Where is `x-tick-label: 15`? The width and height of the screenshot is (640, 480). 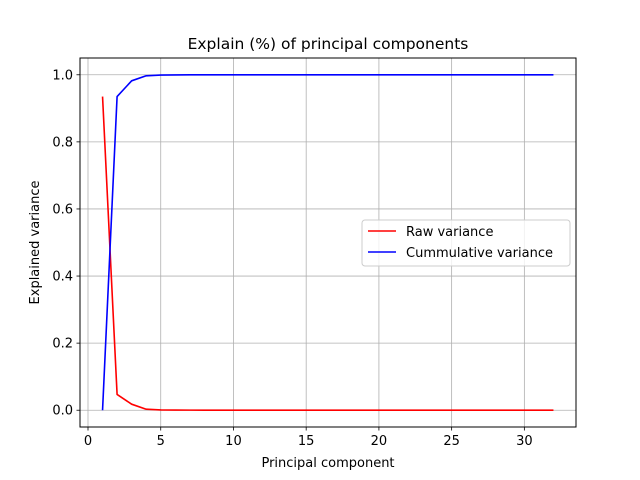 x-tick-label: 15 is located at coordinates (306, 441).